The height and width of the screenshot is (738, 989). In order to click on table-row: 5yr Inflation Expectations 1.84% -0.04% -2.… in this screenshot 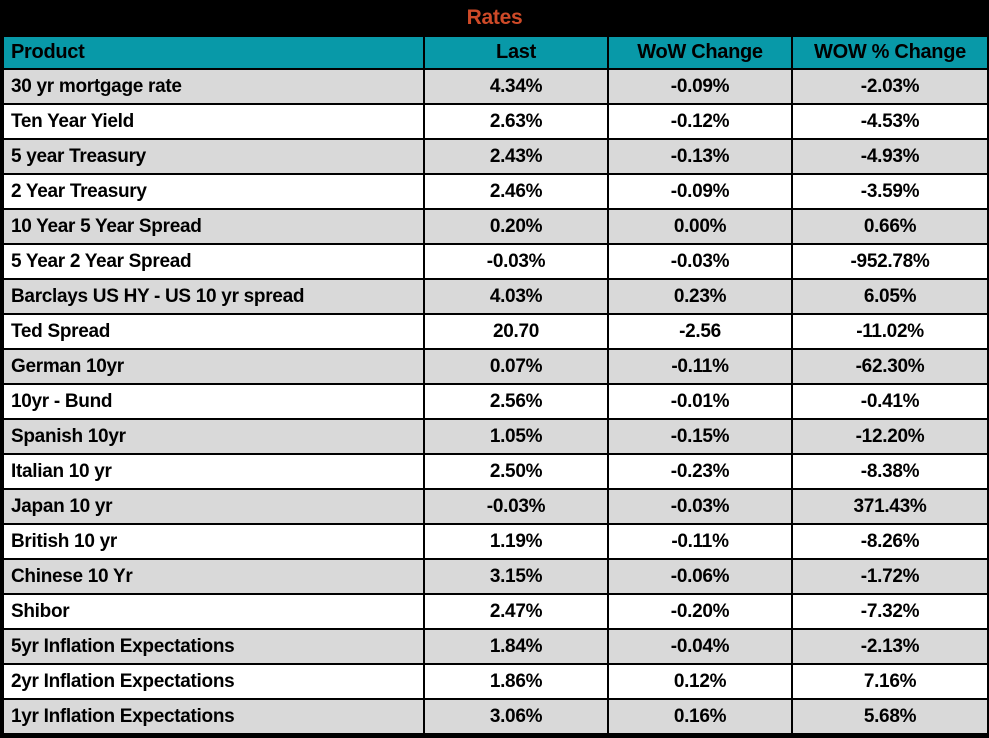, I will do `click(495, 646)`.